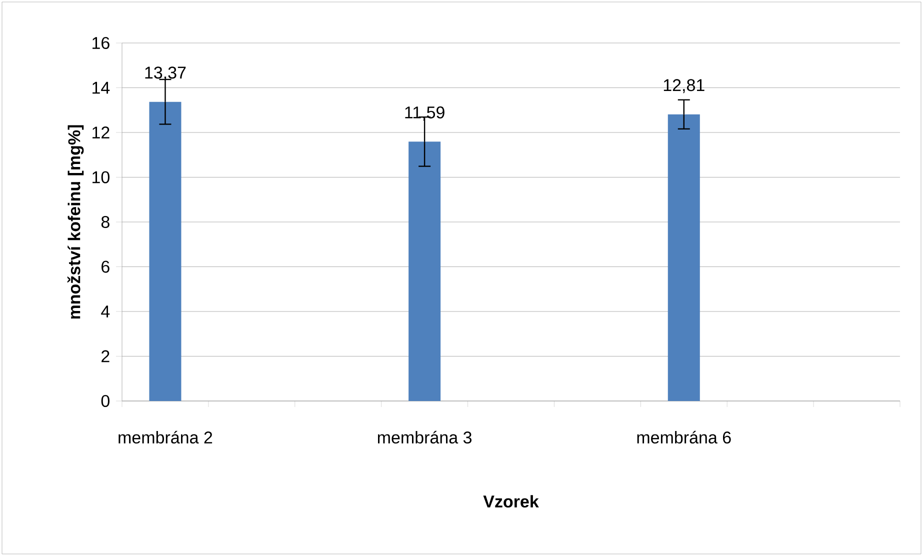 This screenshot has width=923, height=556. Describe the element at coordinates (106, 266) in the screenshot. I see `y-tick-label: 6` at that location.